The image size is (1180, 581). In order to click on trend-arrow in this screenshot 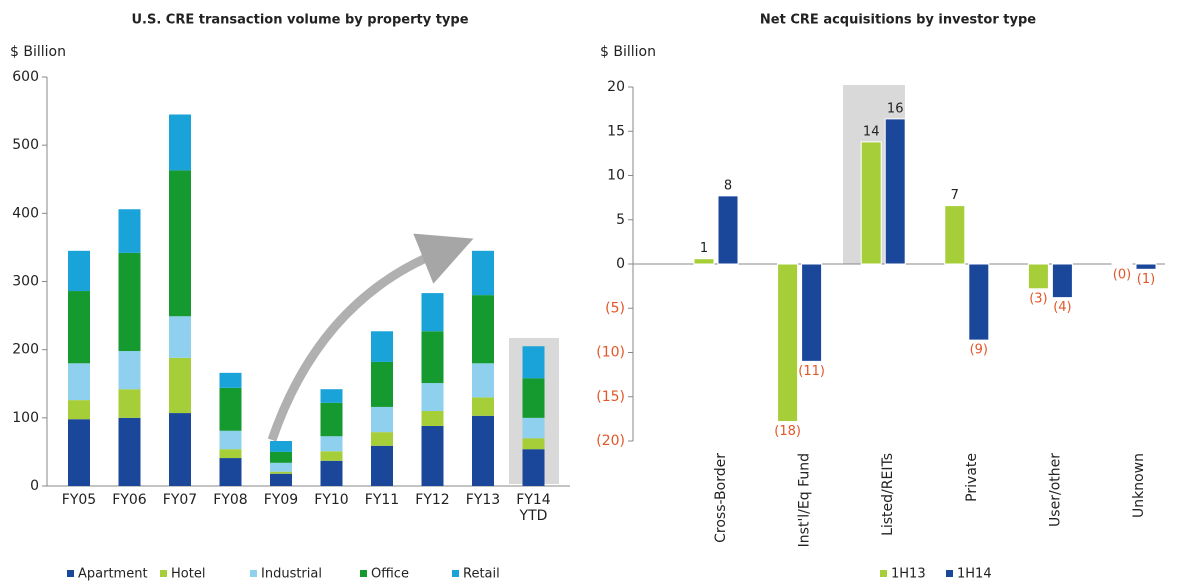, I will do `click(370, 337)`.